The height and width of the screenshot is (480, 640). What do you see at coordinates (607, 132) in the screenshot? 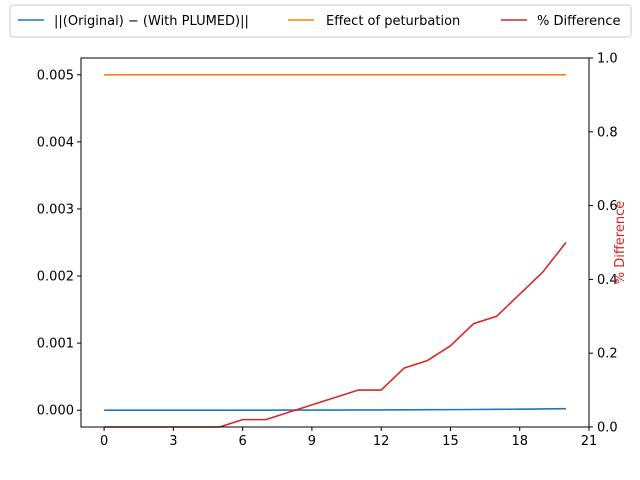
I see `y-right-tick-label: 0.8` at bounding box center [607, 132].